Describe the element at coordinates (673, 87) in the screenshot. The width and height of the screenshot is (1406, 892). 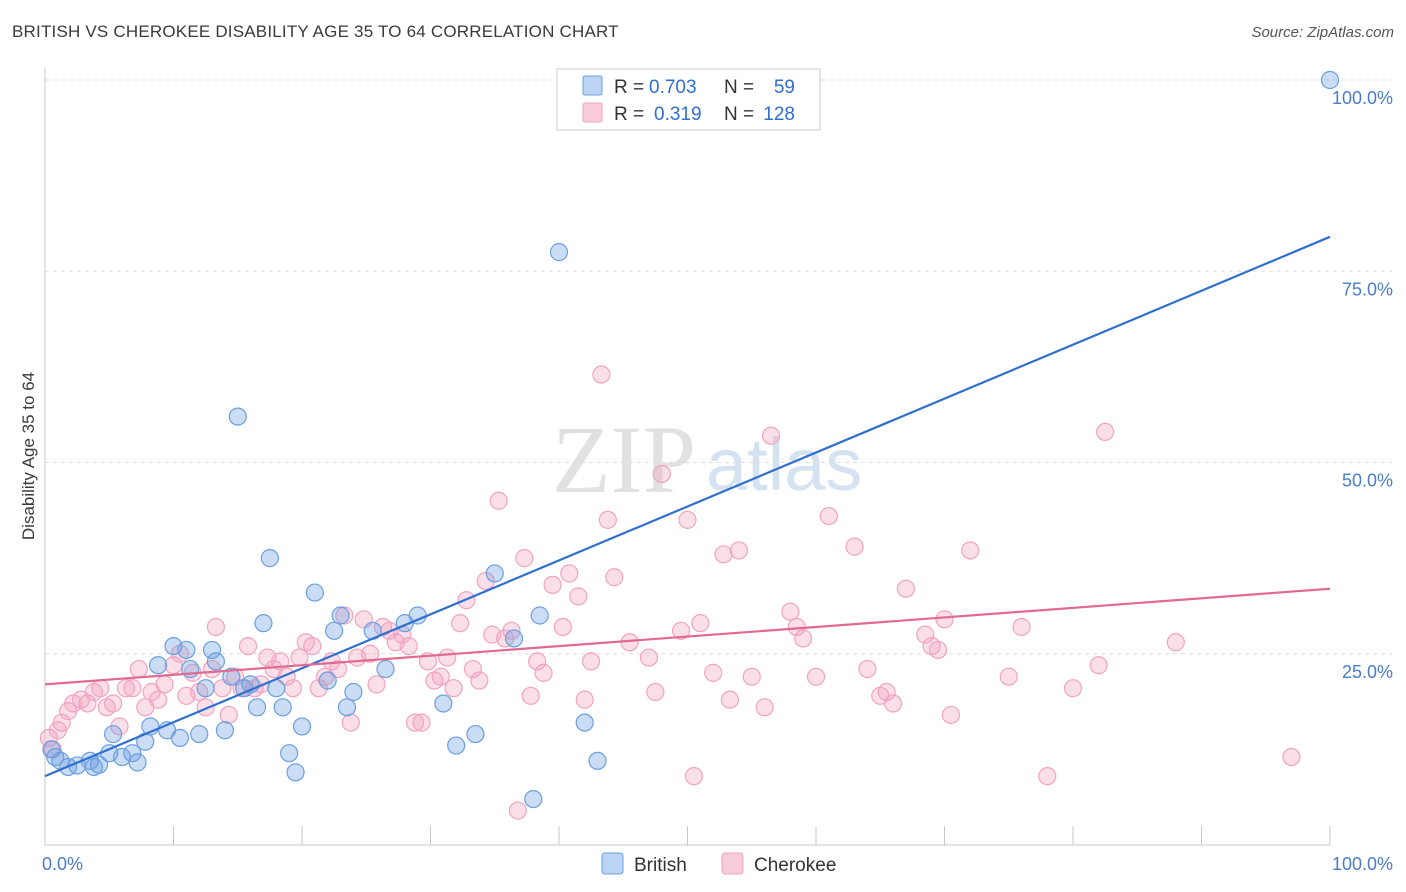
I see `legend-r-value-british: 0.703` at that location.